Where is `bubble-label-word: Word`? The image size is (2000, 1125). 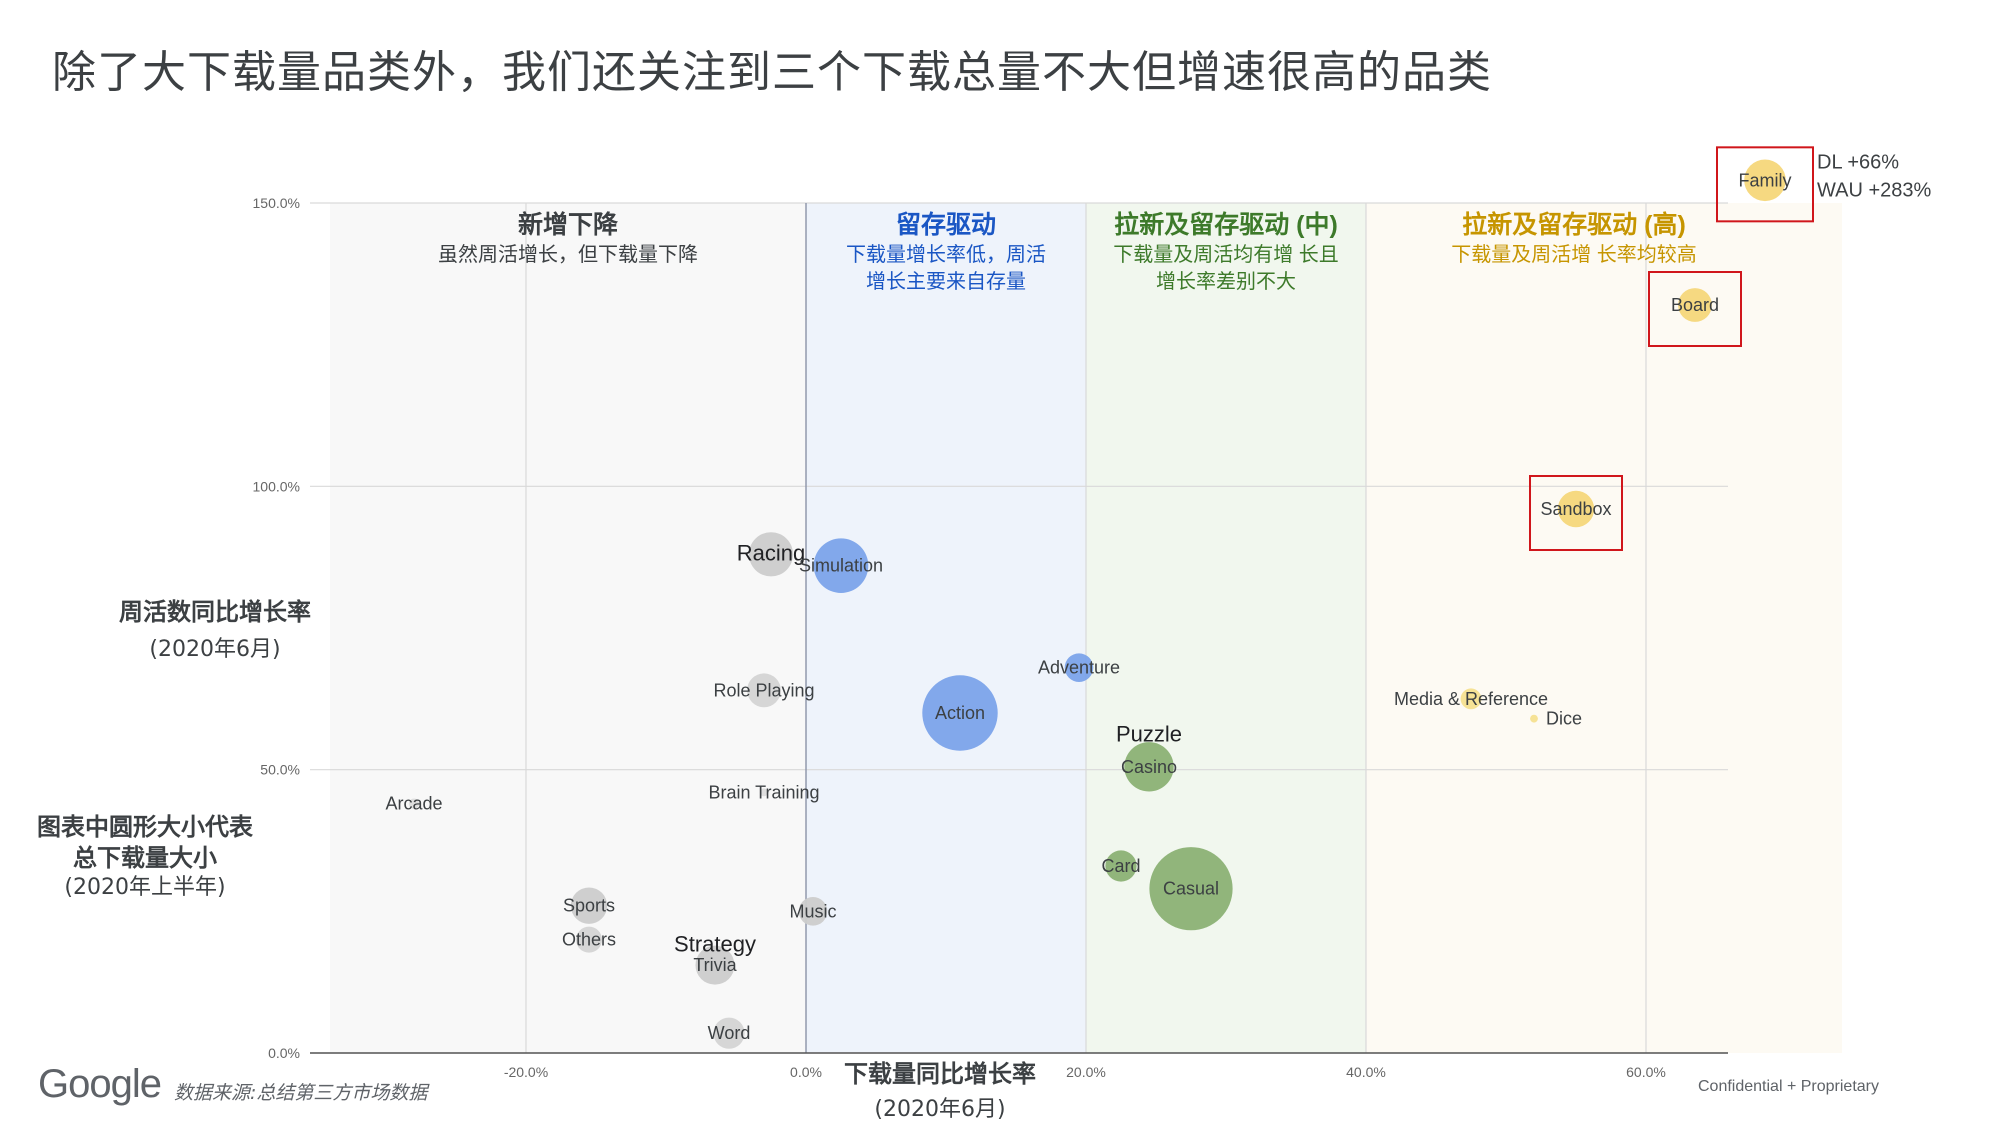 bubble-label-word: Word is located at coordinates (729, 1033).